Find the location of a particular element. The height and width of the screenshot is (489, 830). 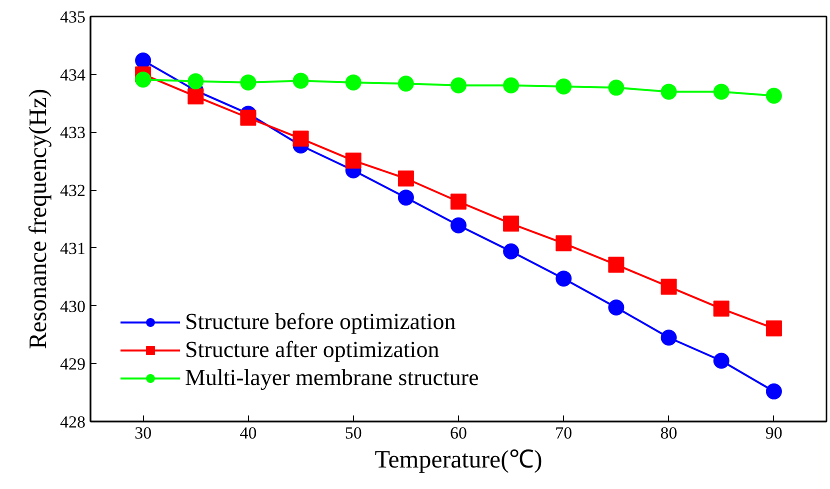

legend-label: Structure before optimization is located at coordinates (320, 322).